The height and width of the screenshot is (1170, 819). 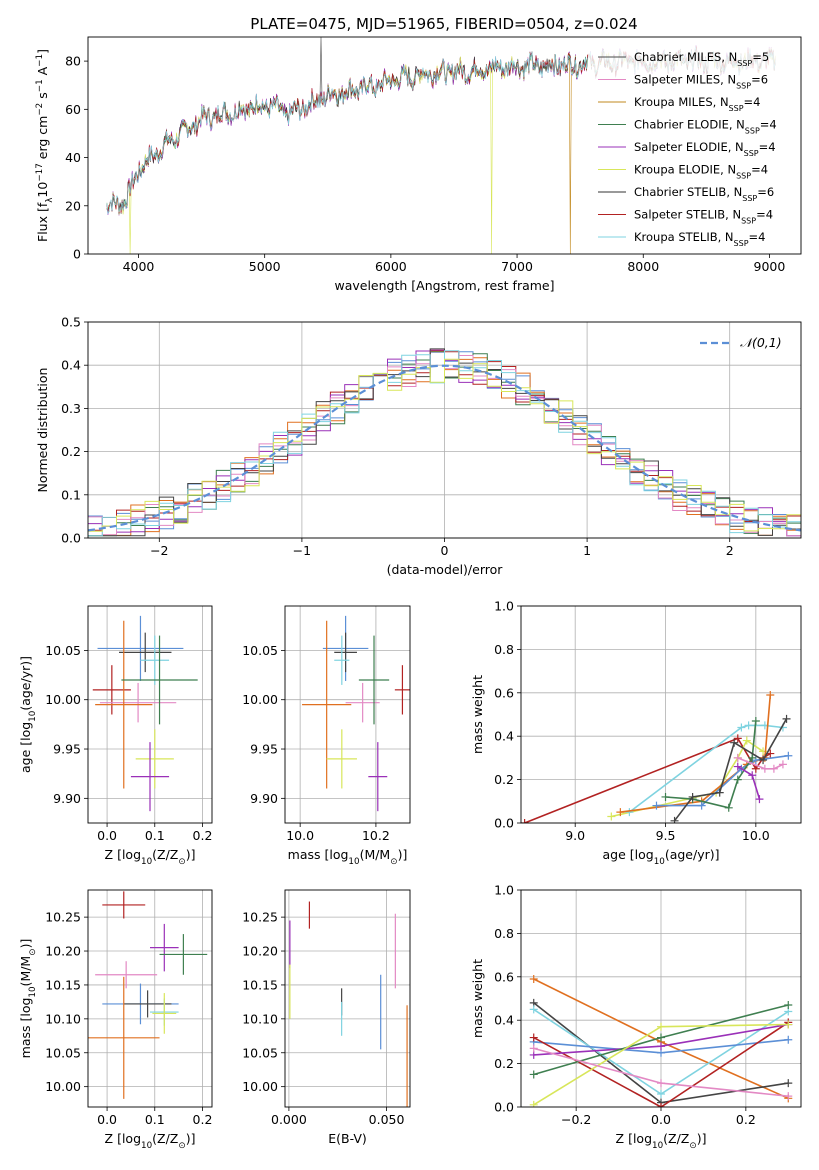 I want to click on y-tick-label: 1.0, so click(x=504, y=606).